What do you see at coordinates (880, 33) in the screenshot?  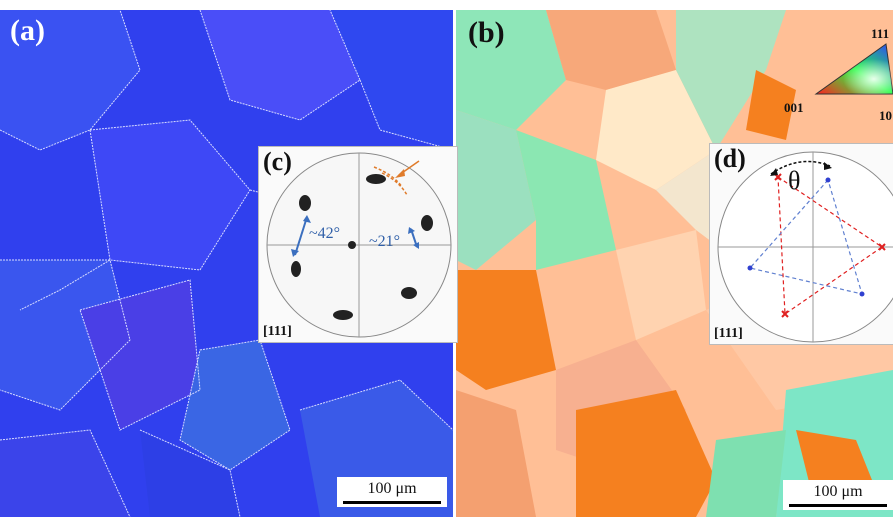 I see `ipf-111-label: 111` at bounding box center [880, 33].